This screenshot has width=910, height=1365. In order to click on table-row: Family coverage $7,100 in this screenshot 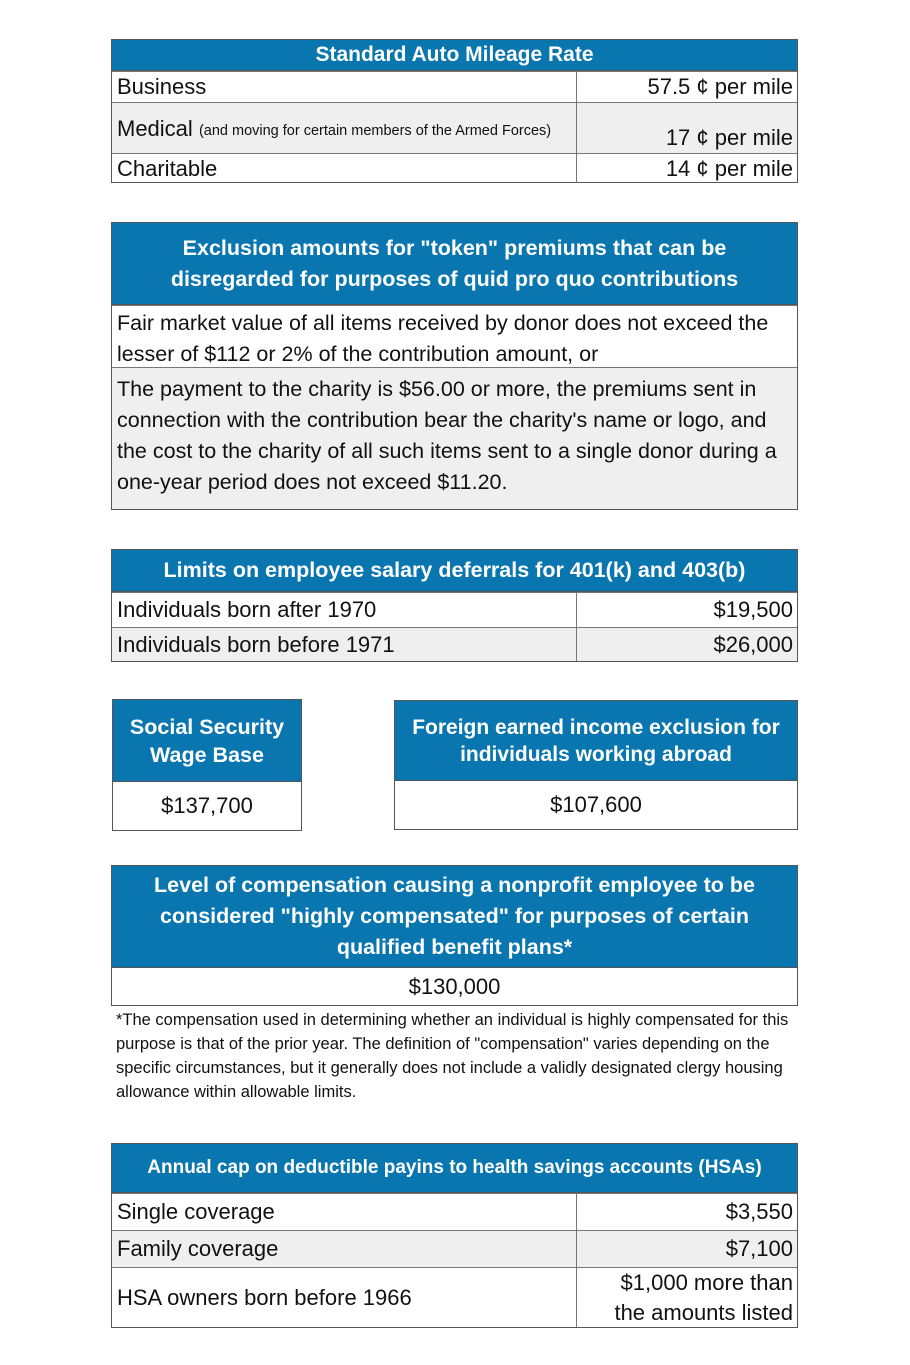, I will do `click(454, 1248)`.